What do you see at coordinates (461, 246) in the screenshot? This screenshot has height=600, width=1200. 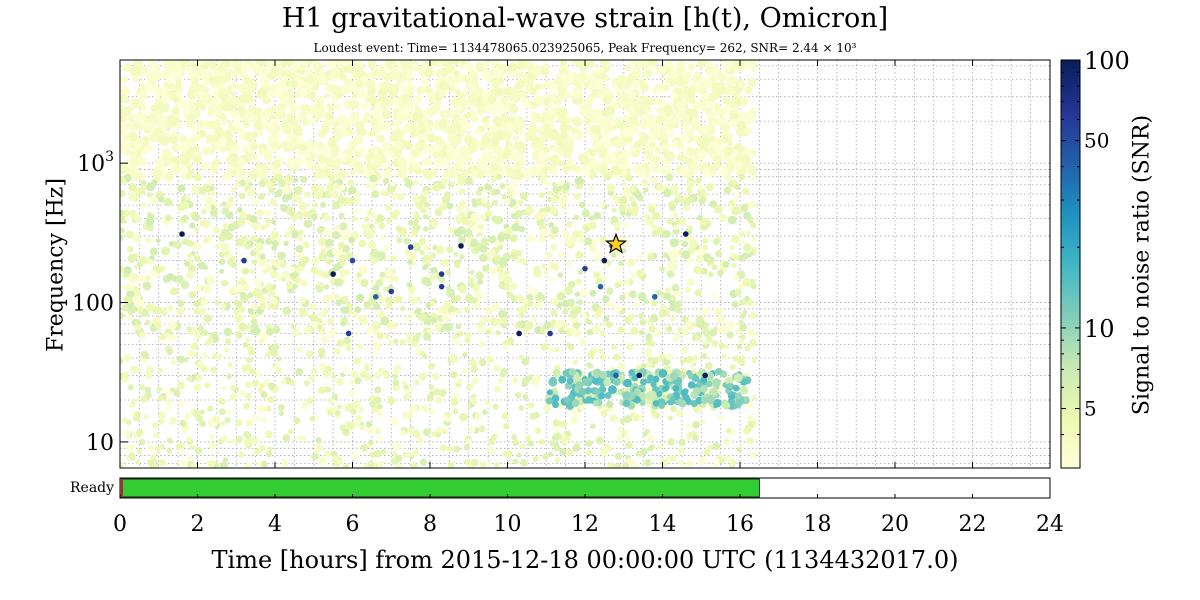 I see `event-point` at bounding box center [461, 246].